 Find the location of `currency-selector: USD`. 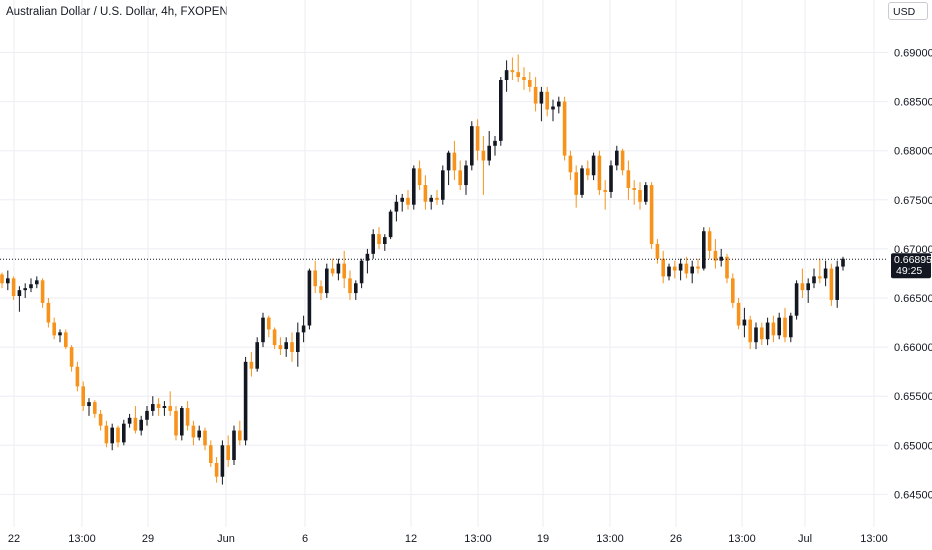

currency-selector: USD is located at coordinates (908, 11).